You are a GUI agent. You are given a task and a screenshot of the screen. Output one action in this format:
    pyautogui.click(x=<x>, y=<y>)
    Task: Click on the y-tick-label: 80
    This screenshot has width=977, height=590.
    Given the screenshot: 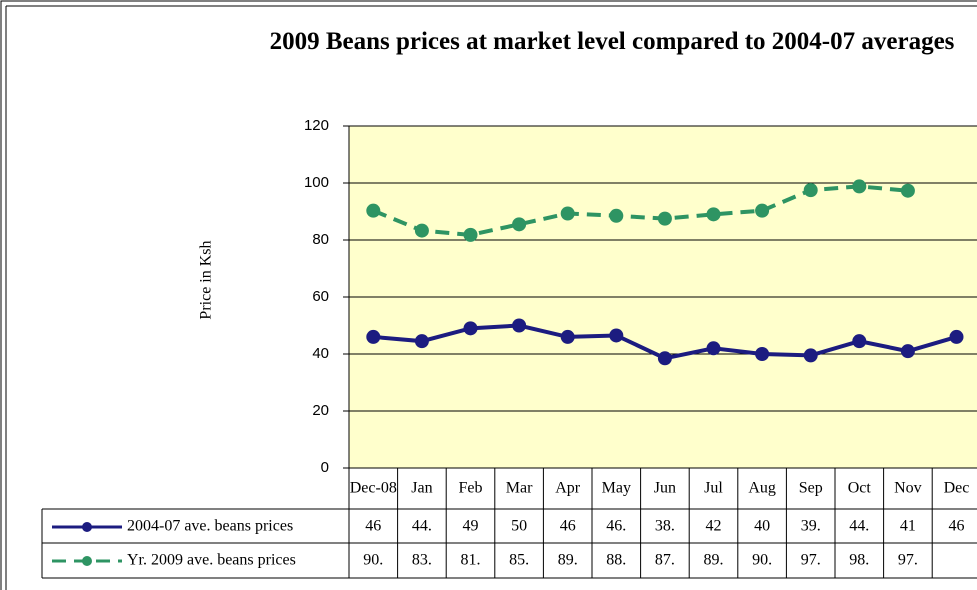 What is the action you would take?
    pyautogui.click(x=320, y=239)
    